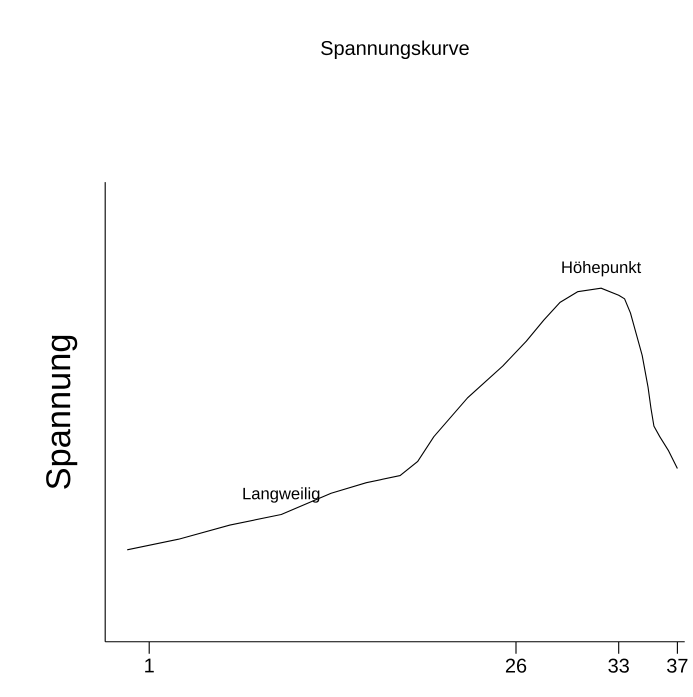 The image size is (693, 697). Describe the element at coordinates (602, 268) in the screenshot. I see `annotation: Höhepunkt` at that location.